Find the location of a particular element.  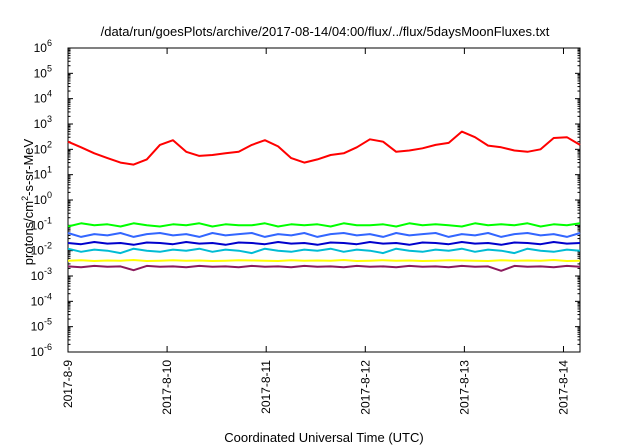

y-tick-exponent: 6 is located at coordinates (49, 43).